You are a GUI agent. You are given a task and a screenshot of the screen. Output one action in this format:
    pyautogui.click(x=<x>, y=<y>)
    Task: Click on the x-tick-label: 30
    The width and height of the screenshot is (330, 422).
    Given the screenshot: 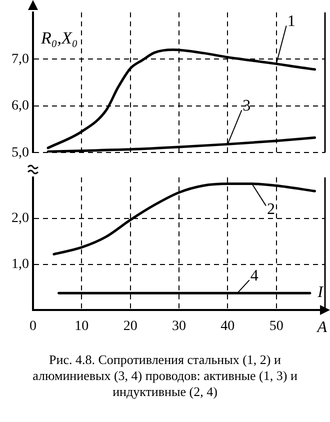 What is the action you would take?
    pyautogui.click(x=179, y=326)
    